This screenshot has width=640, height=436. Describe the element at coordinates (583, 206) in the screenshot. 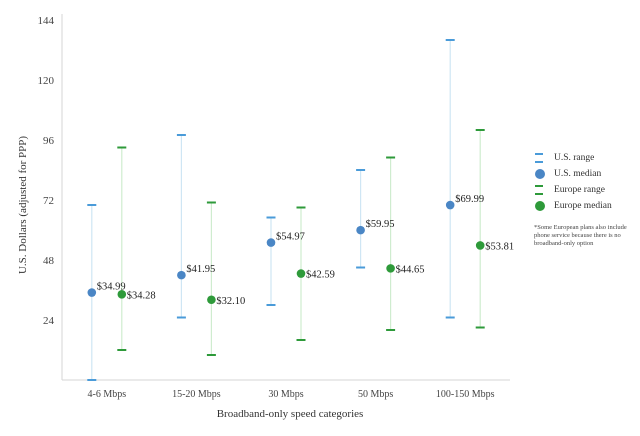

I see `legend-eu-median-label: Europe median` at that location.